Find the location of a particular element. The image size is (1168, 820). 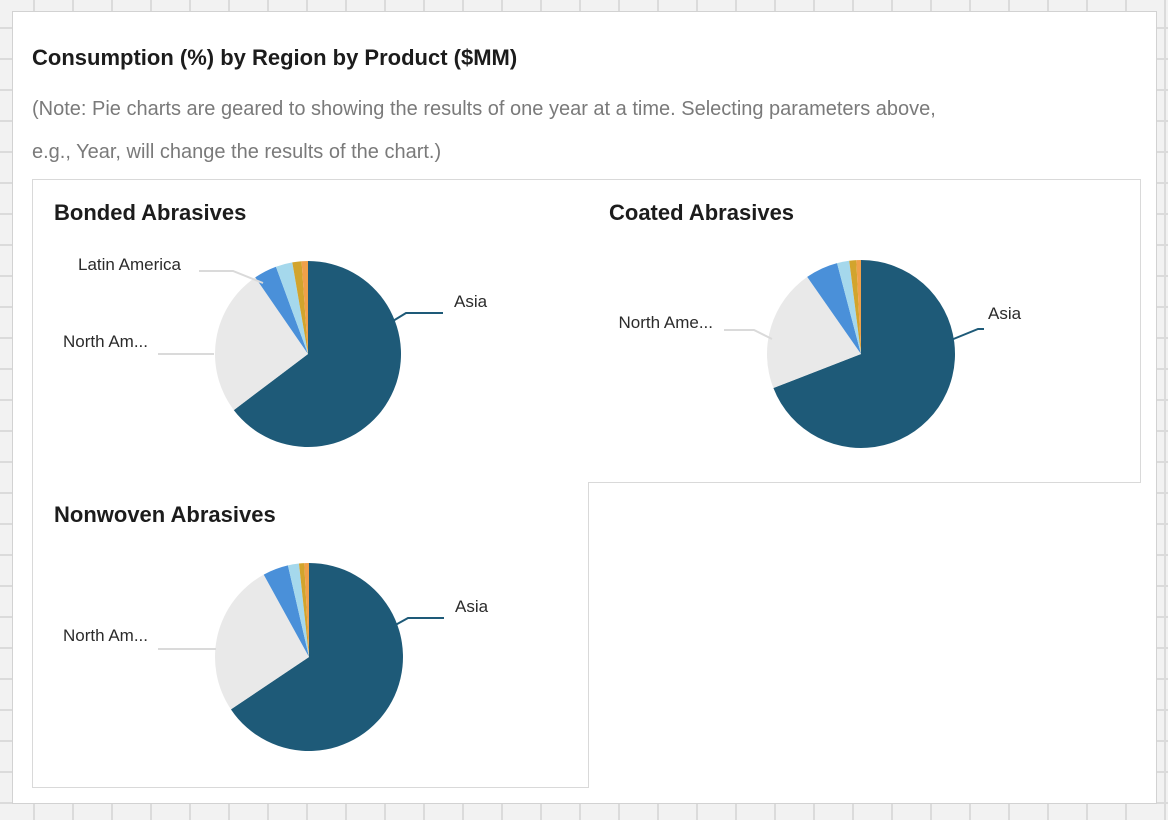

pie-callout-label: Latin America is located at coordinates (130, 264).